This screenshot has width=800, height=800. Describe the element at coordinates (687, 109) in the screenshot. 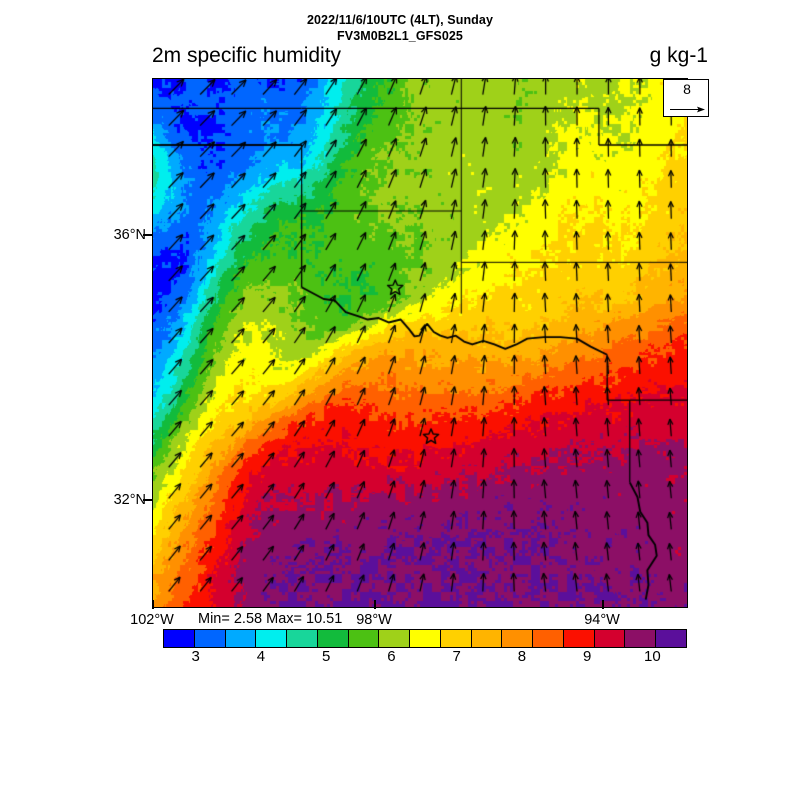

I see `right-arrow-icon` at that location.